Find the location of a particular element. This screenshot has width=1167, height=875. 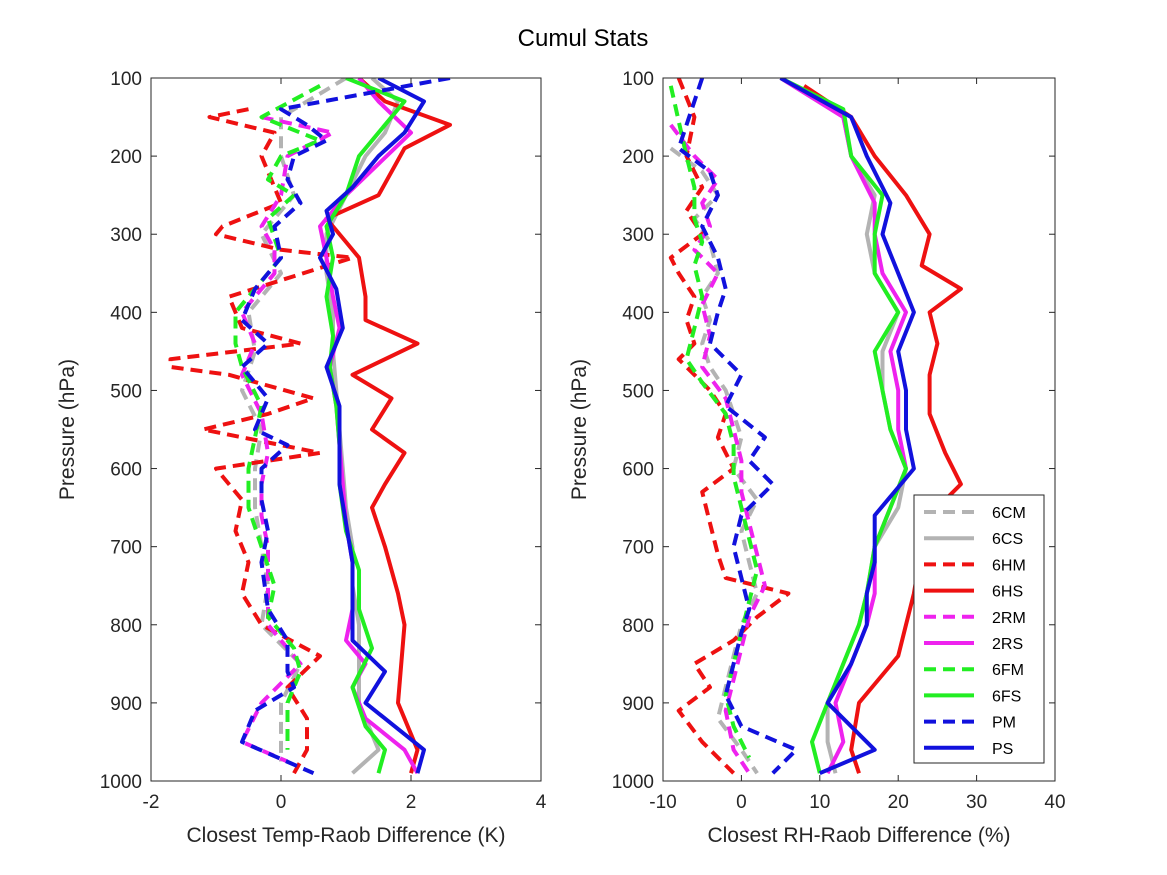

rh-ytick-label: 400 is located at coordinates (638, 313).